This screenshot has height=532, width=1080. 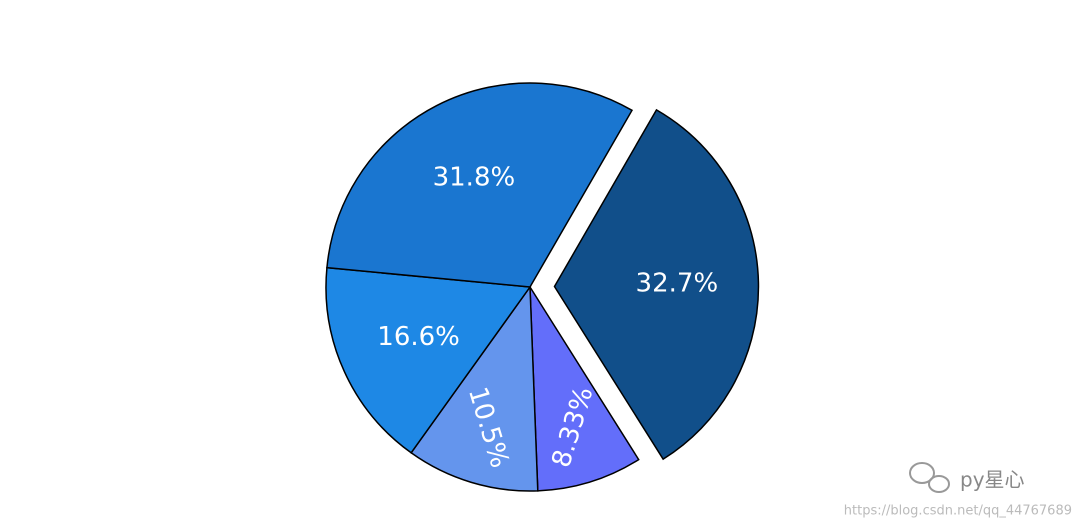 I want to click on slice-label: 32.7%, so click(x=677, y=284).